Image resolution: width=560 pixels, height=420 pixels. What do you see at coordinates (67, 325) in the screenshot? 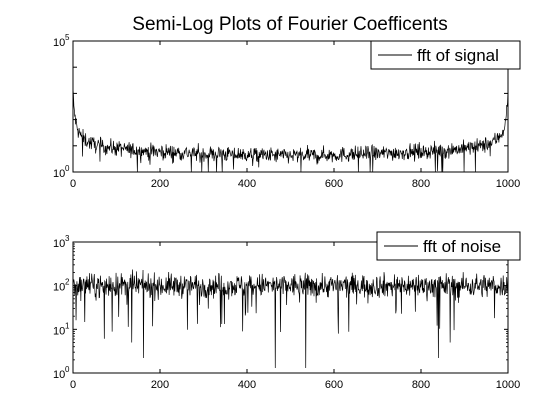
I see `y-tick-exponent: 1` at bounding box center [67, 325].